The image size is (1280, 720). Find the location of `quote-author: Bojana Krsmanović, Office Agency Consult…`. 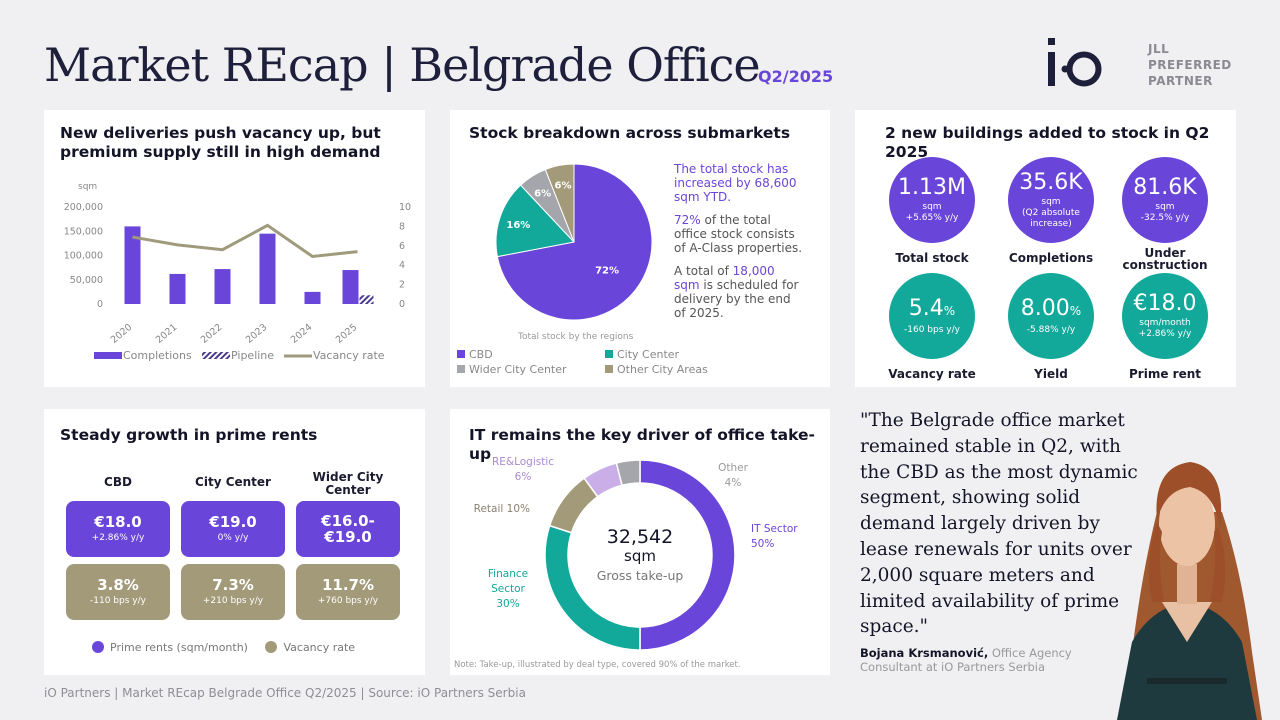

quote-author: Bojana Krsmanović, Office Agency Consult… is located at coordinates (966, 660).